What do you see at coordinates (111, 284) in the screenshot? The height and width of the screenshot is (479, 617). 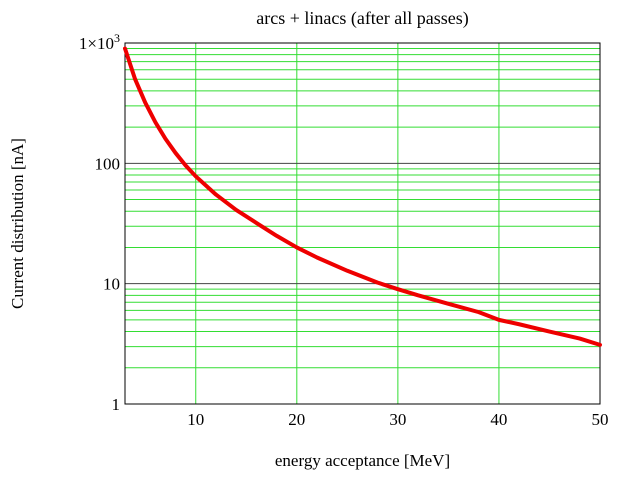 I see `y-tick-label: 10` at bounding box center [111, 284].